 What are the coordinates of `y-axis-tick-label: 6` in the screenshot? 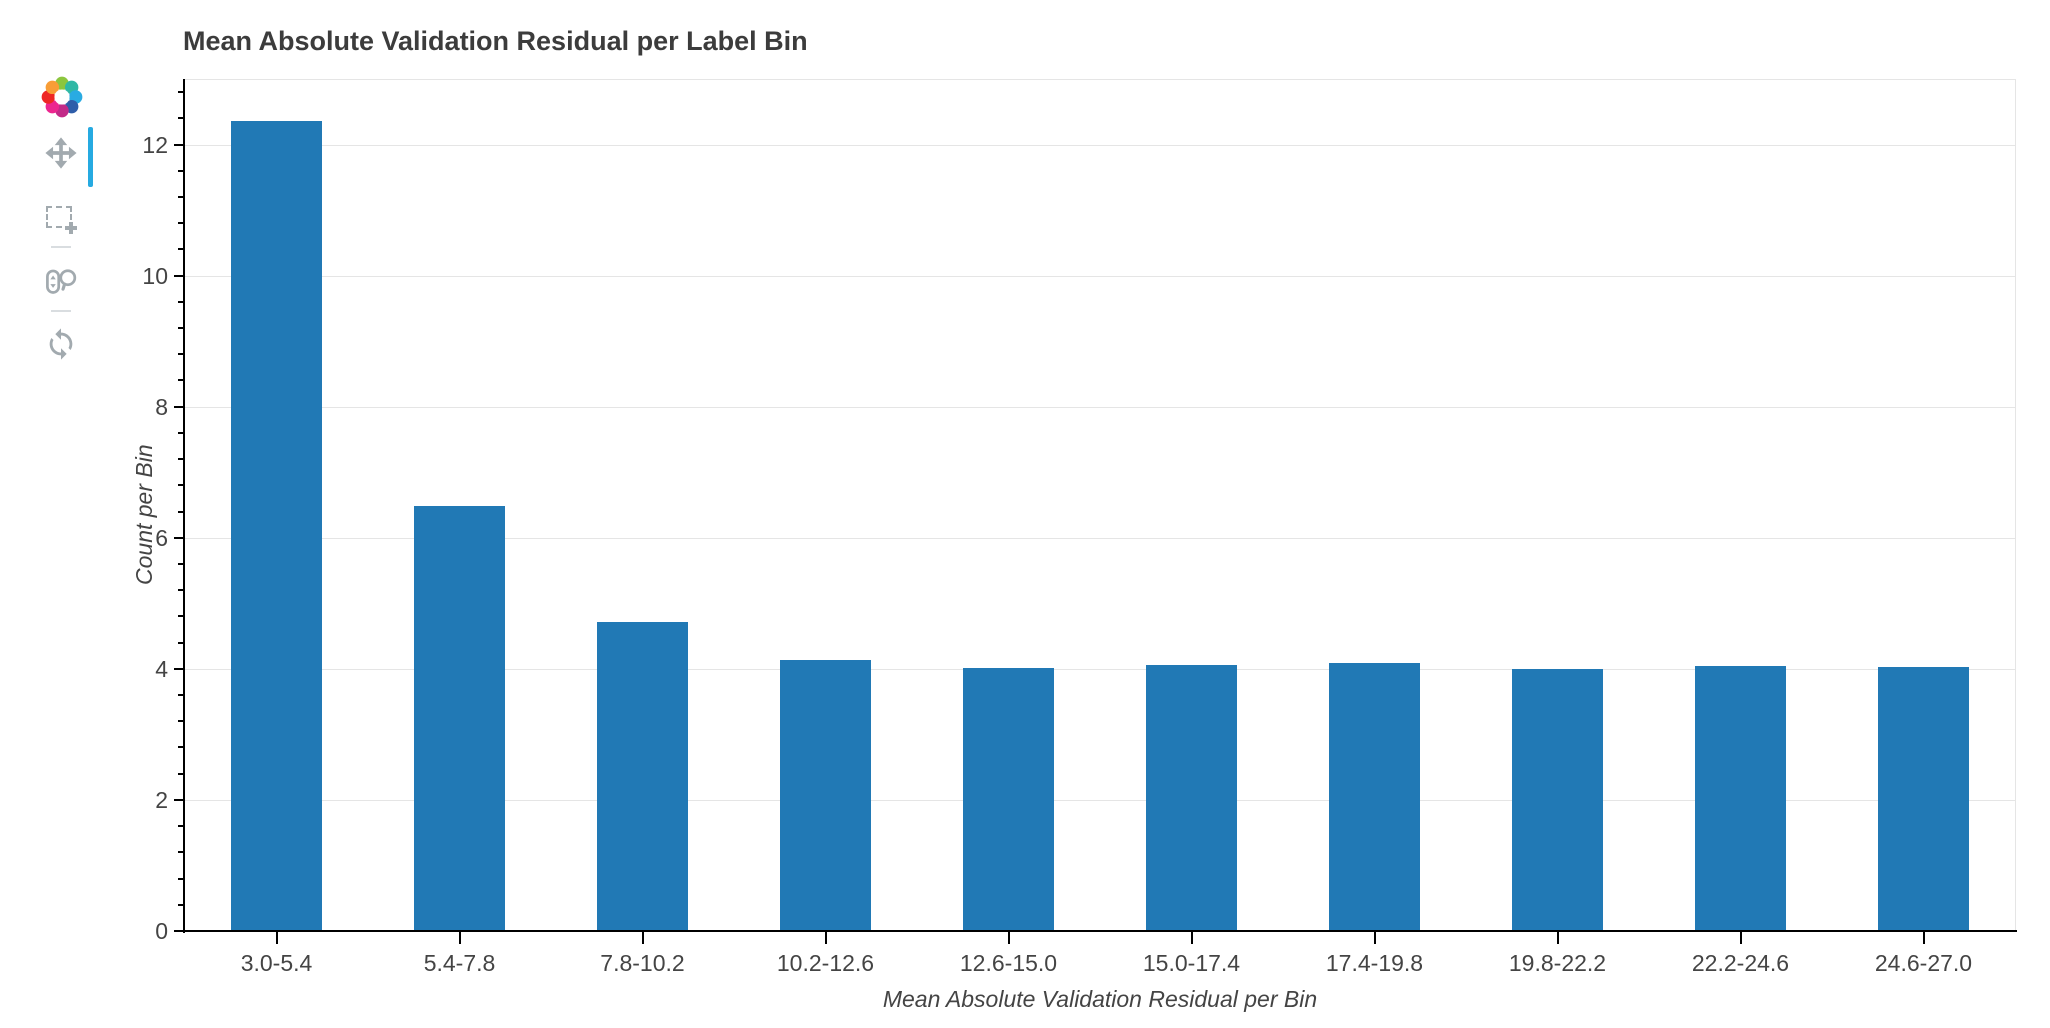 It's located at (161, 537).